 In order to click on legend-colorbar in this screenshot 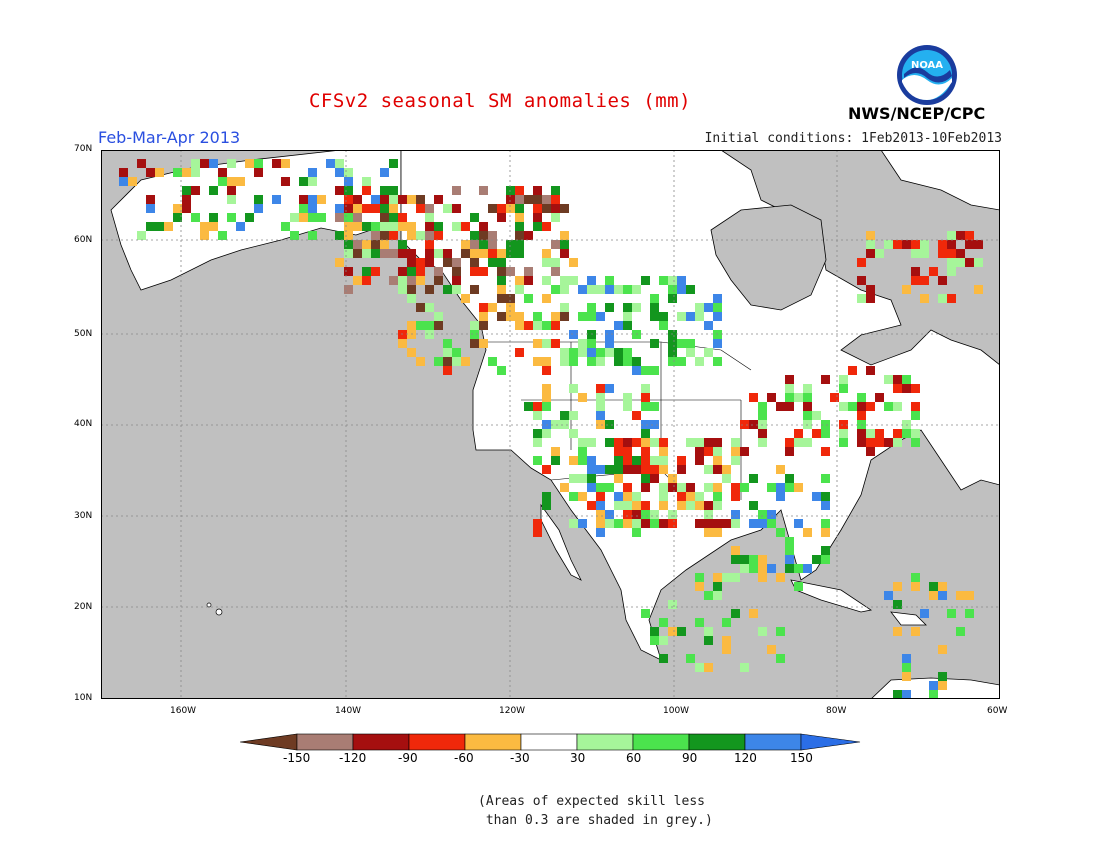, I will do `click(550, 742)`.